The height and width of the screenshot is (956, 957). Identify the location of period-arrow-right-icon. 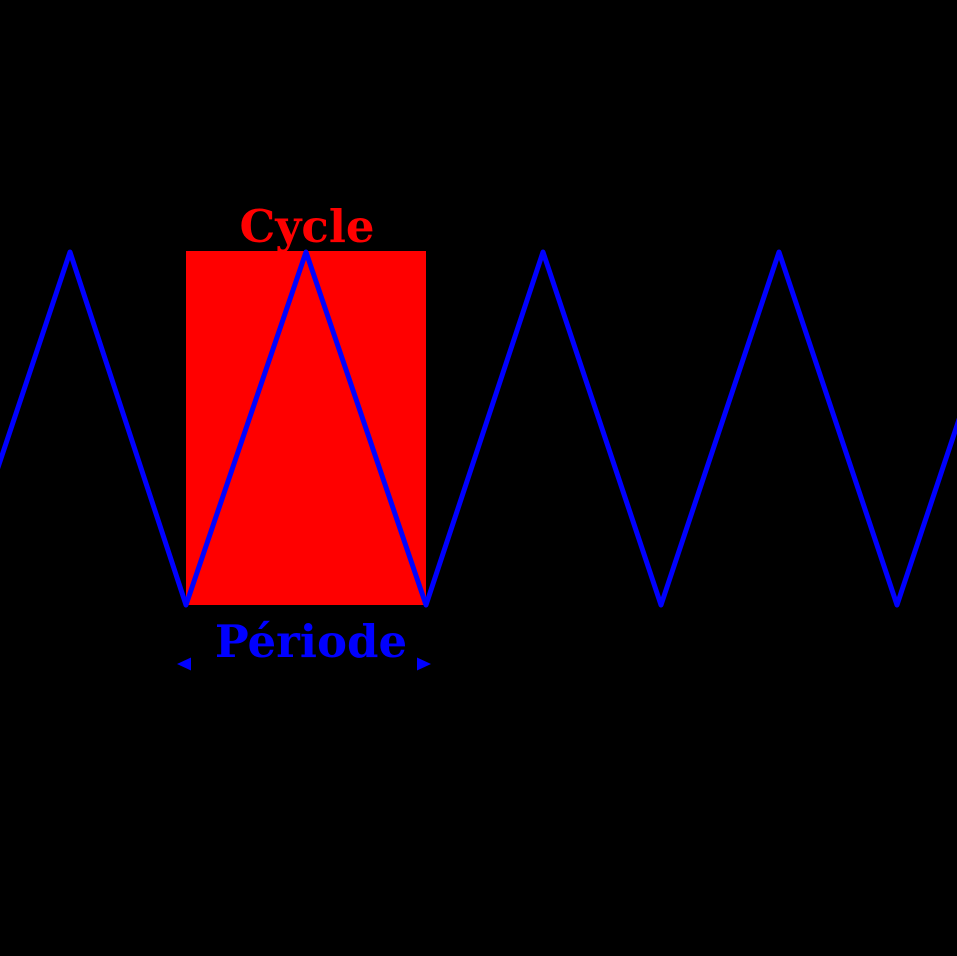
(424, 664).